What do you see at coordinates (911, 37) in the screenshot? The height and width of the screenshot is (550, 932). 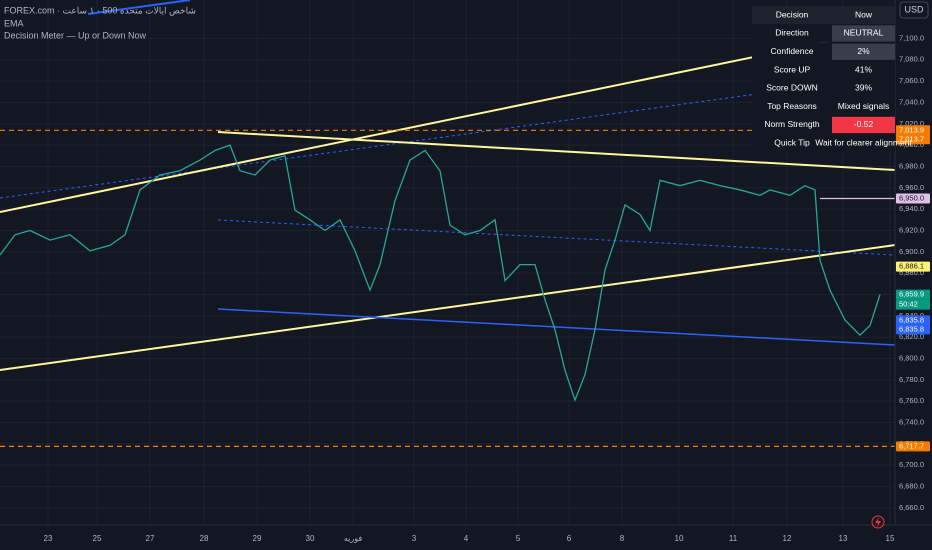 I see `y-tick-label: 7,100.0` at bounding box center [911, 37].